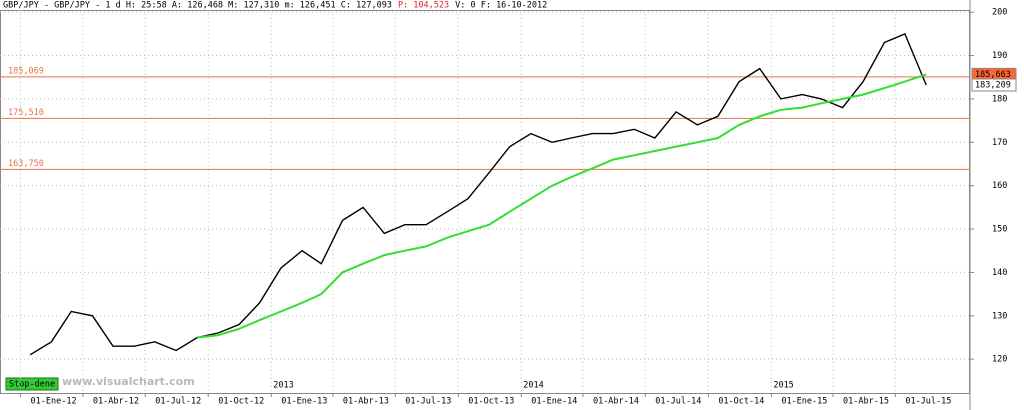 This screenshot has height=410, width=1024. Describe the element at coordinates (999, 186) in the screenshot. I see `y-tick-label: 160` at that location.